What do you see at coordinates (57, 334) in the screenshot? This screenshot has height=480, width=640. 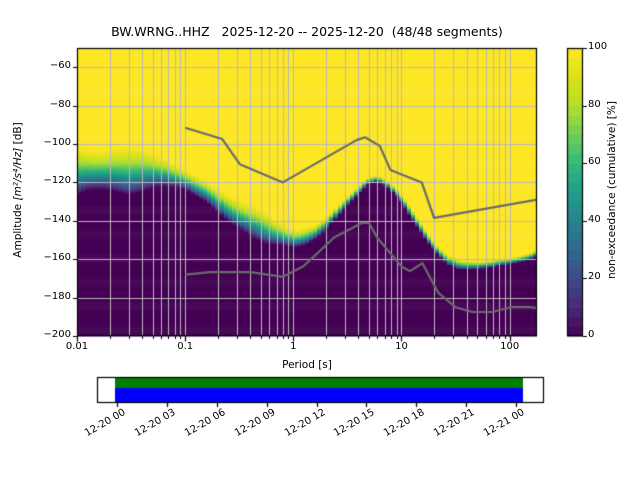 I see `y-tick-label: −200` at bounding box center [57, 334].